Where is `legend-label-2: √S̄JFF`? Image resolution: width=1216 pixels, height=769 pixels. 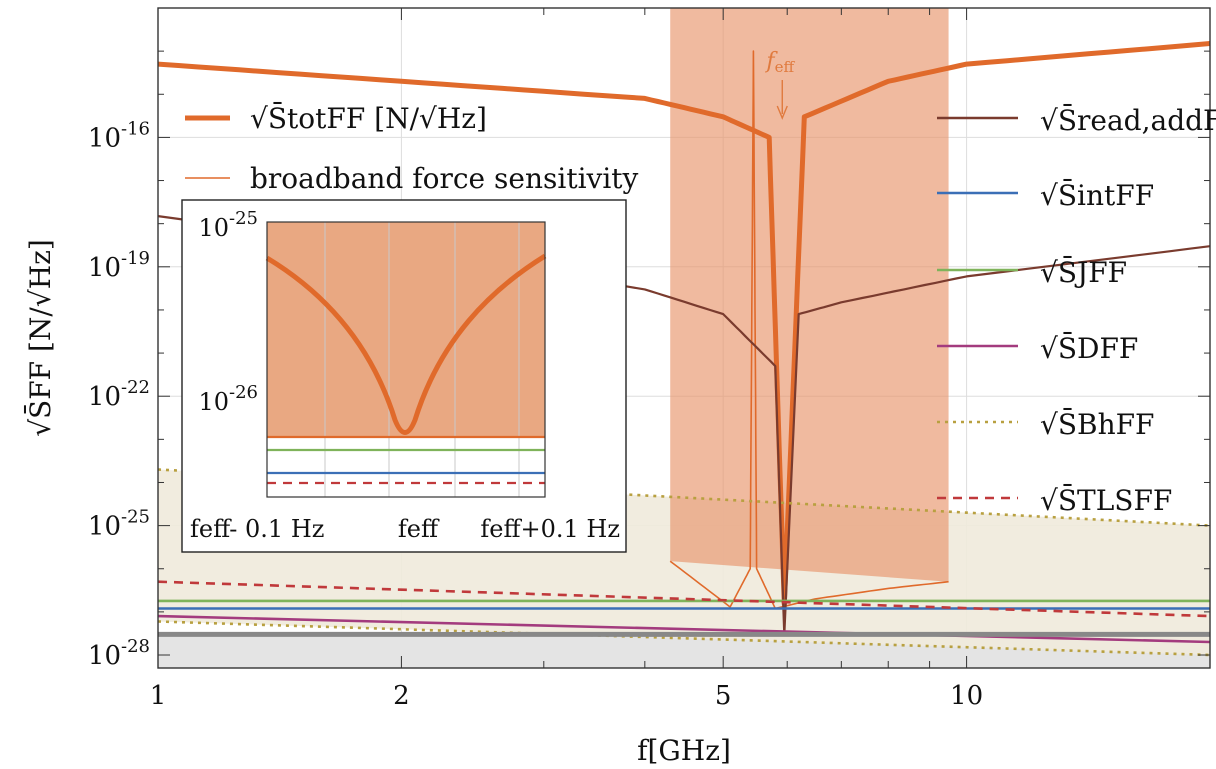
legend-label-2: √S̄JFF is located at coordinates (1083, 272).